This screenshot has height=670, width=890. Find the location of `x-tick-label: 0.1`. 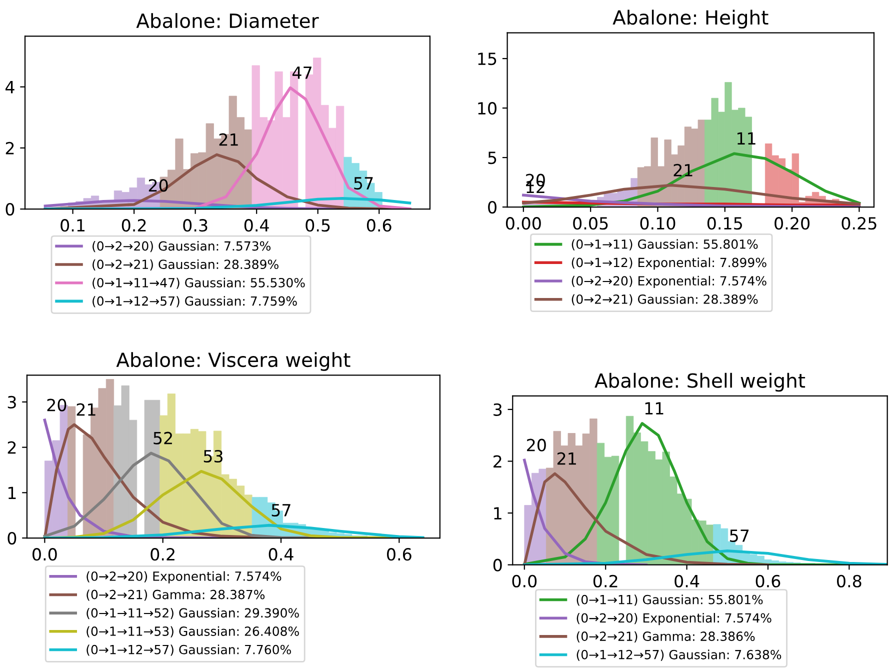

x-tick-label: 0.1 is located at coordinates (72, 225).